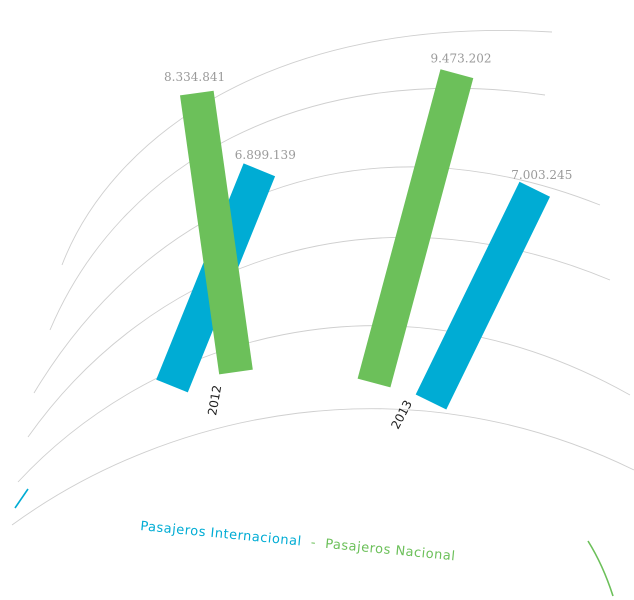 The image size is (634, 600). What do you see at coordinates (214, 400) in the screenshot?
I see `year-label-2012: 2012` at bounding box center [214, 400].